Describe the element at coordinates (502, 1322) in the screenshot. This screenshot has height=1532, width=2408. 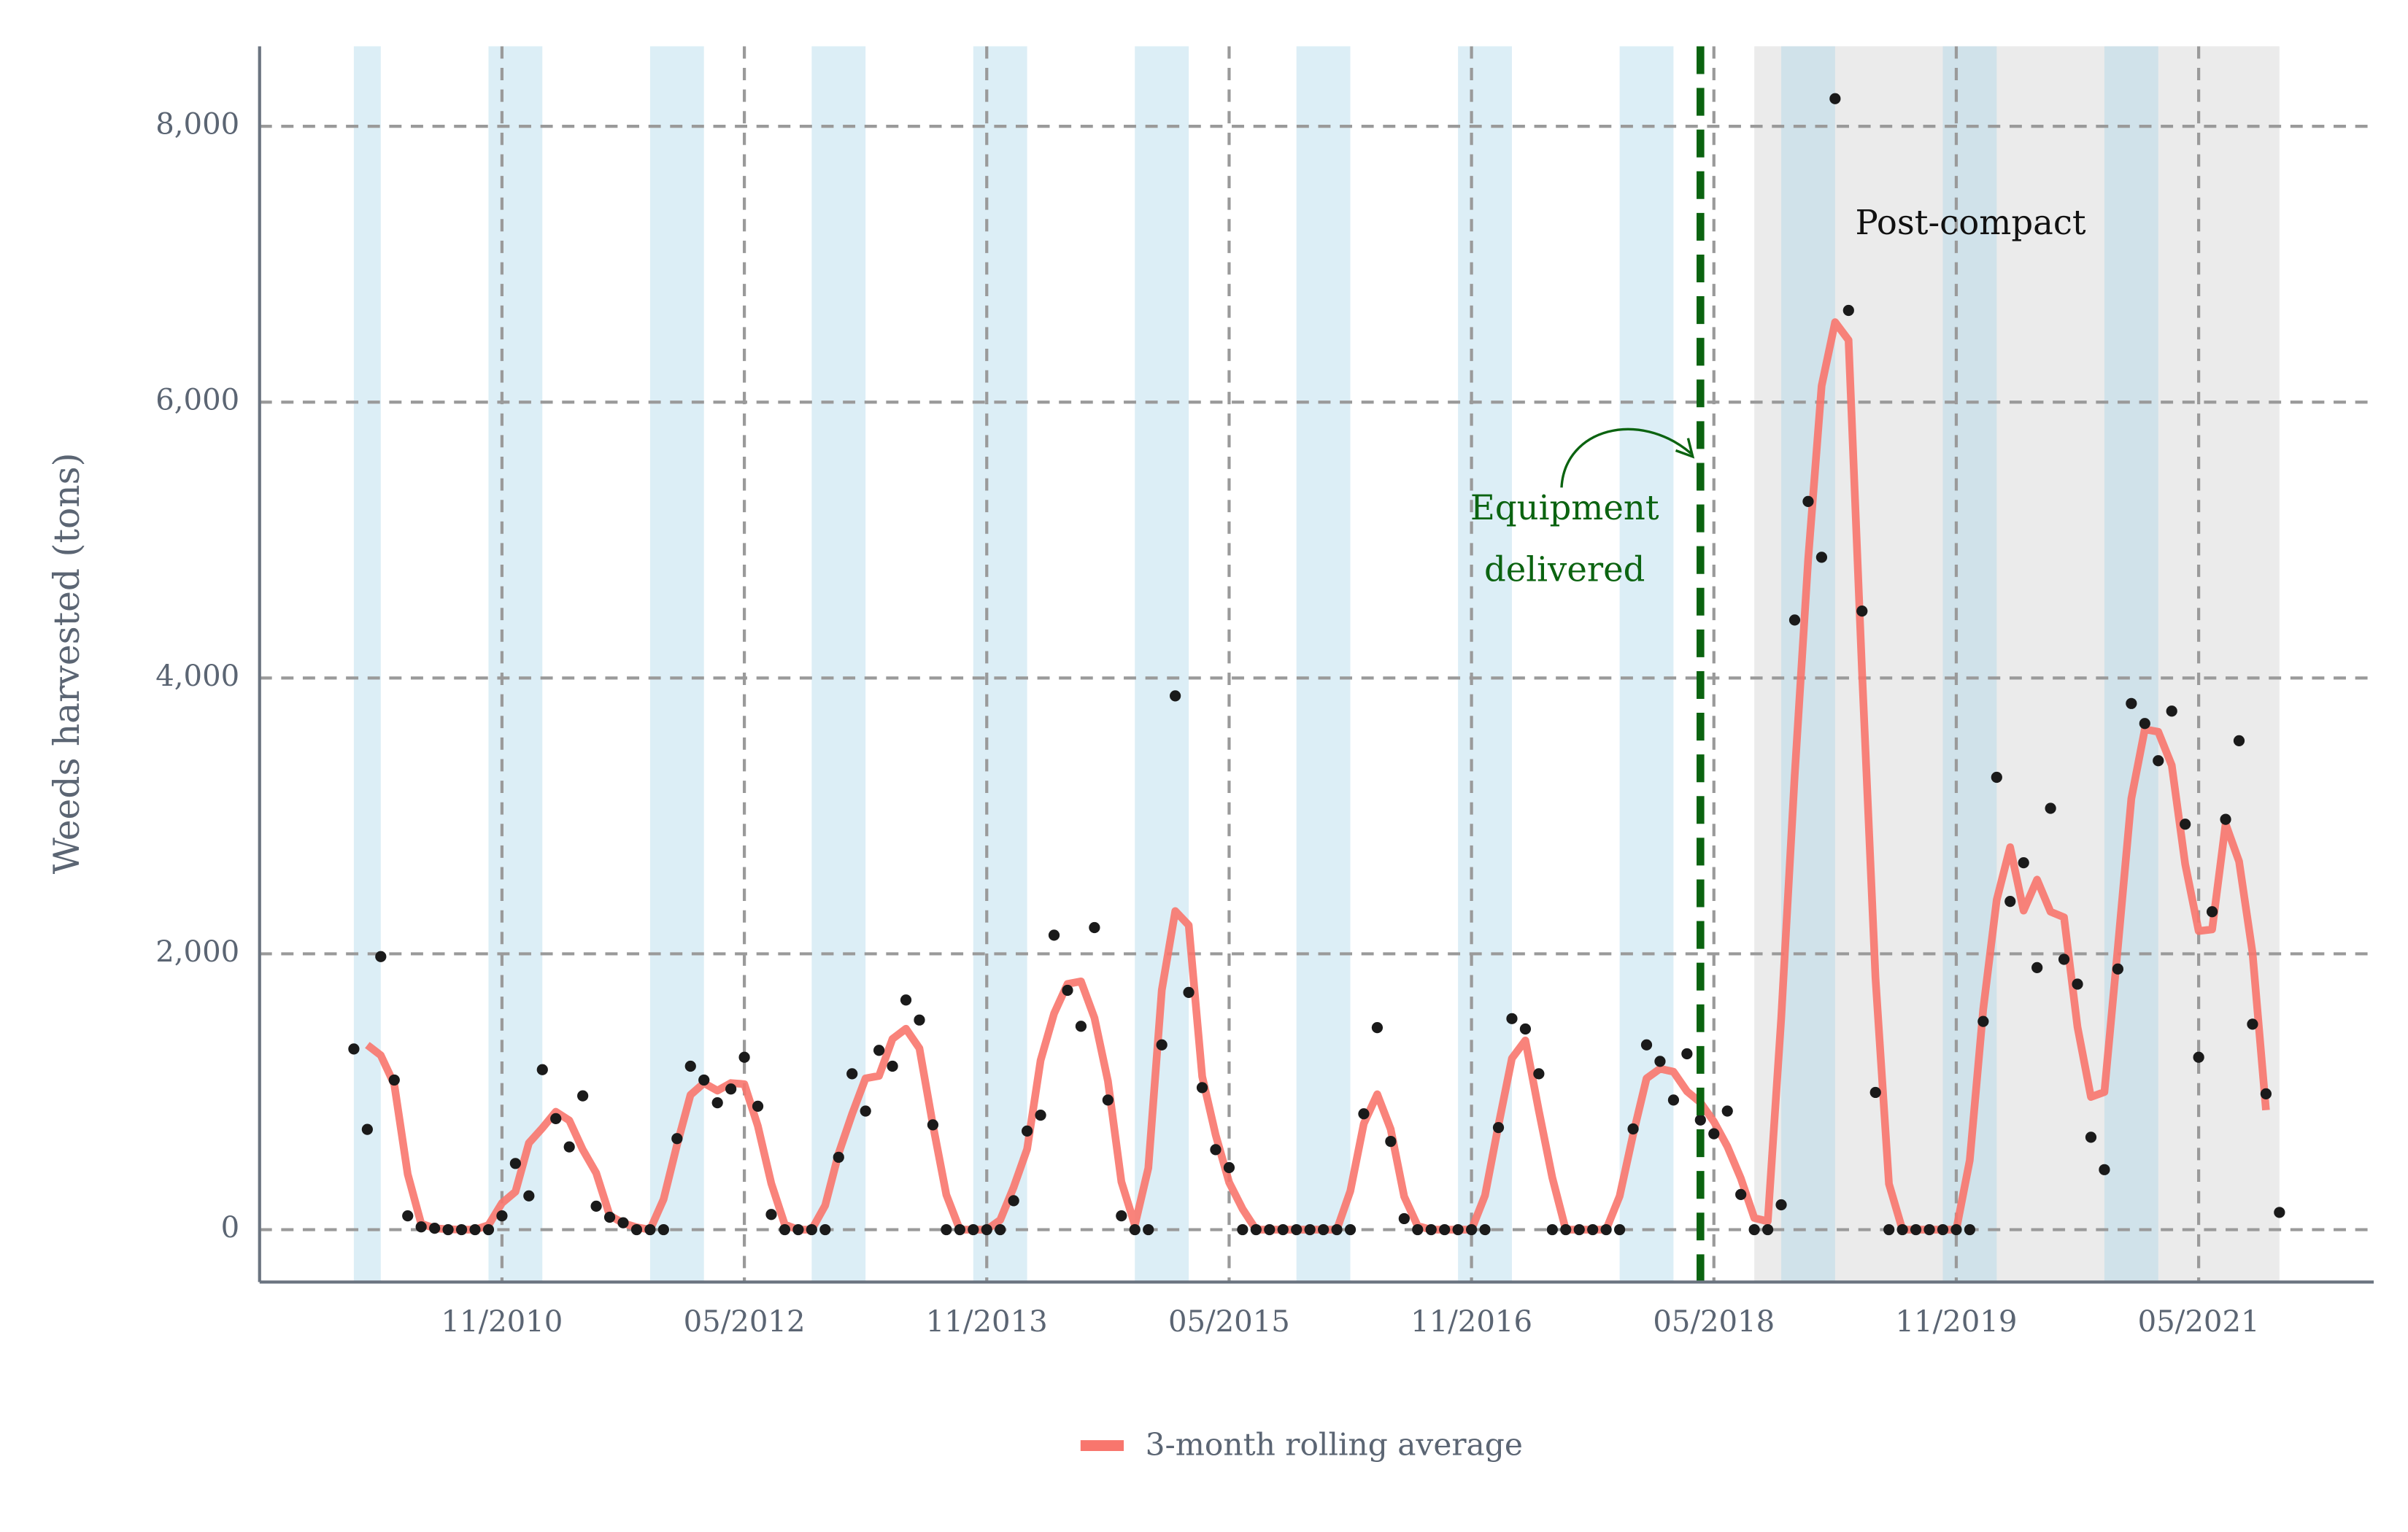
I see `x-tick-label: 11/2010` at that location.